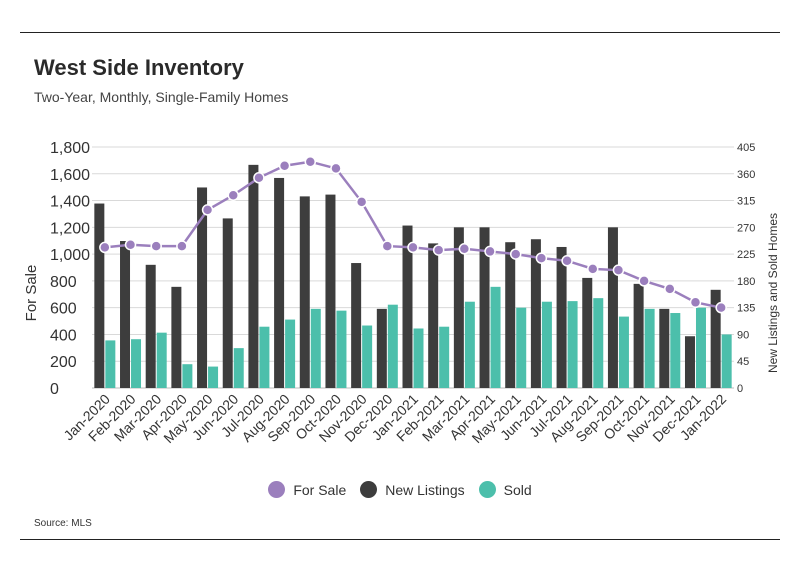  I want to click on top-rule, so click(400, 32).